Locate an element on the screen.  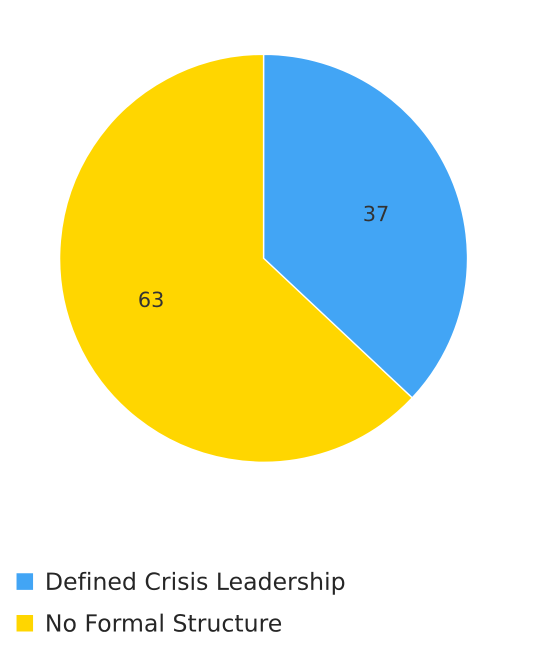
data-label: 63 is located at coordinates (151, 299).